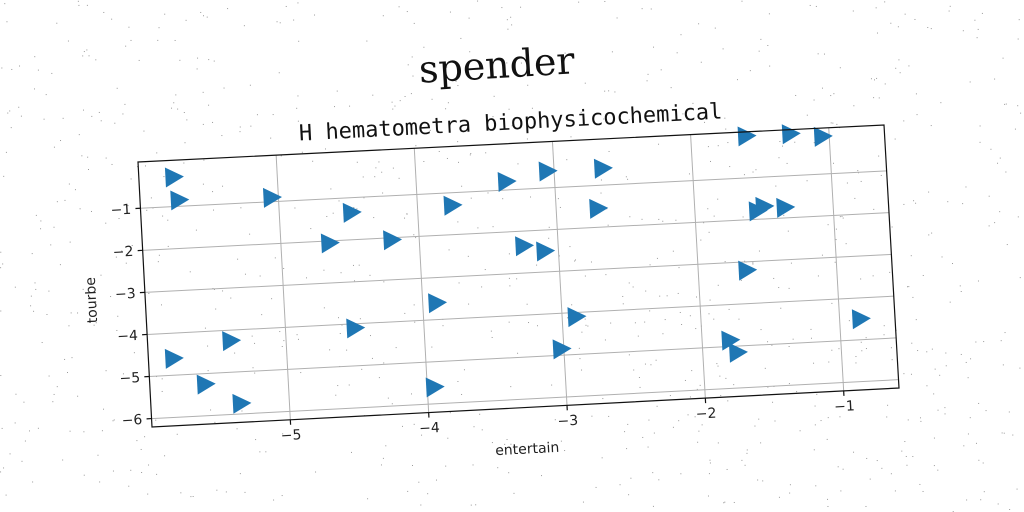 The width and height of the screenshot is (1024, 512). What do you see at coordinates (567, 421) in the screenshot?
I see `x-tick-label: −3` at bounding box center [567, 421].